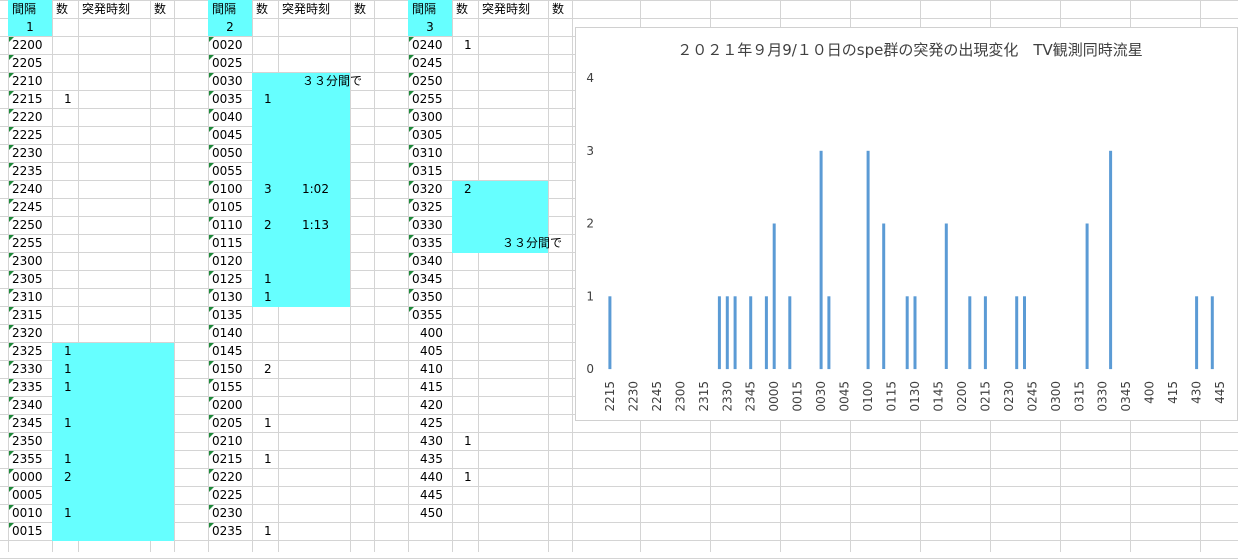  Describe the element at coordinates (227, 459) in the screenshot. I see `time-cell: 0215` at that location.